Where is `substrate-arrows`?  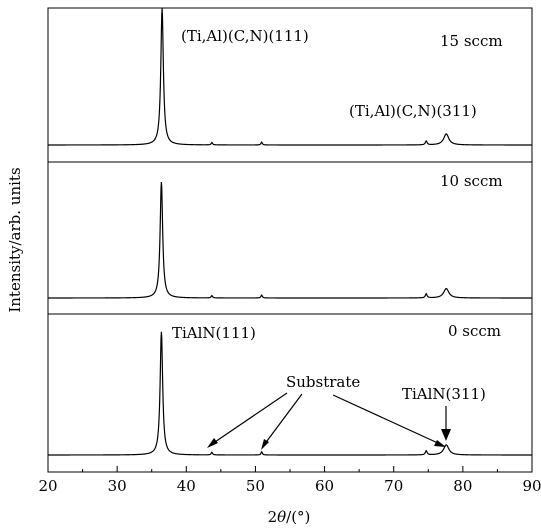 substrate-arrows is located at coordinates (329, 421).